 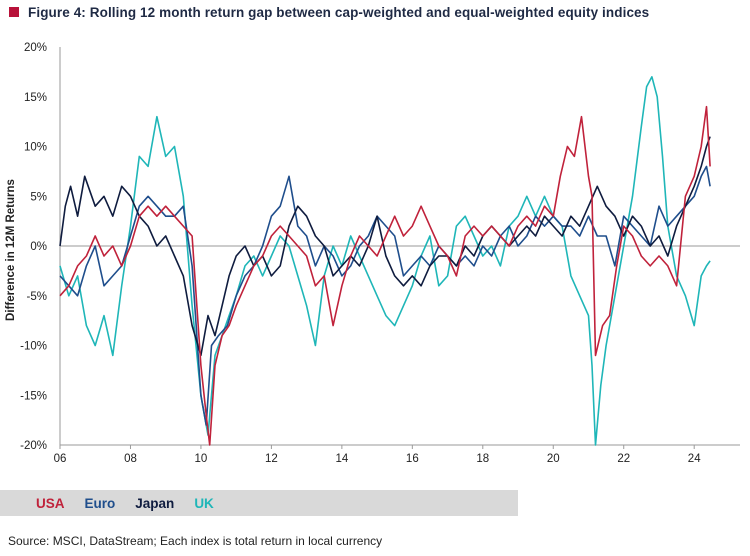 I want to click on x-tick-label: 18, so click(x=482, y=459).